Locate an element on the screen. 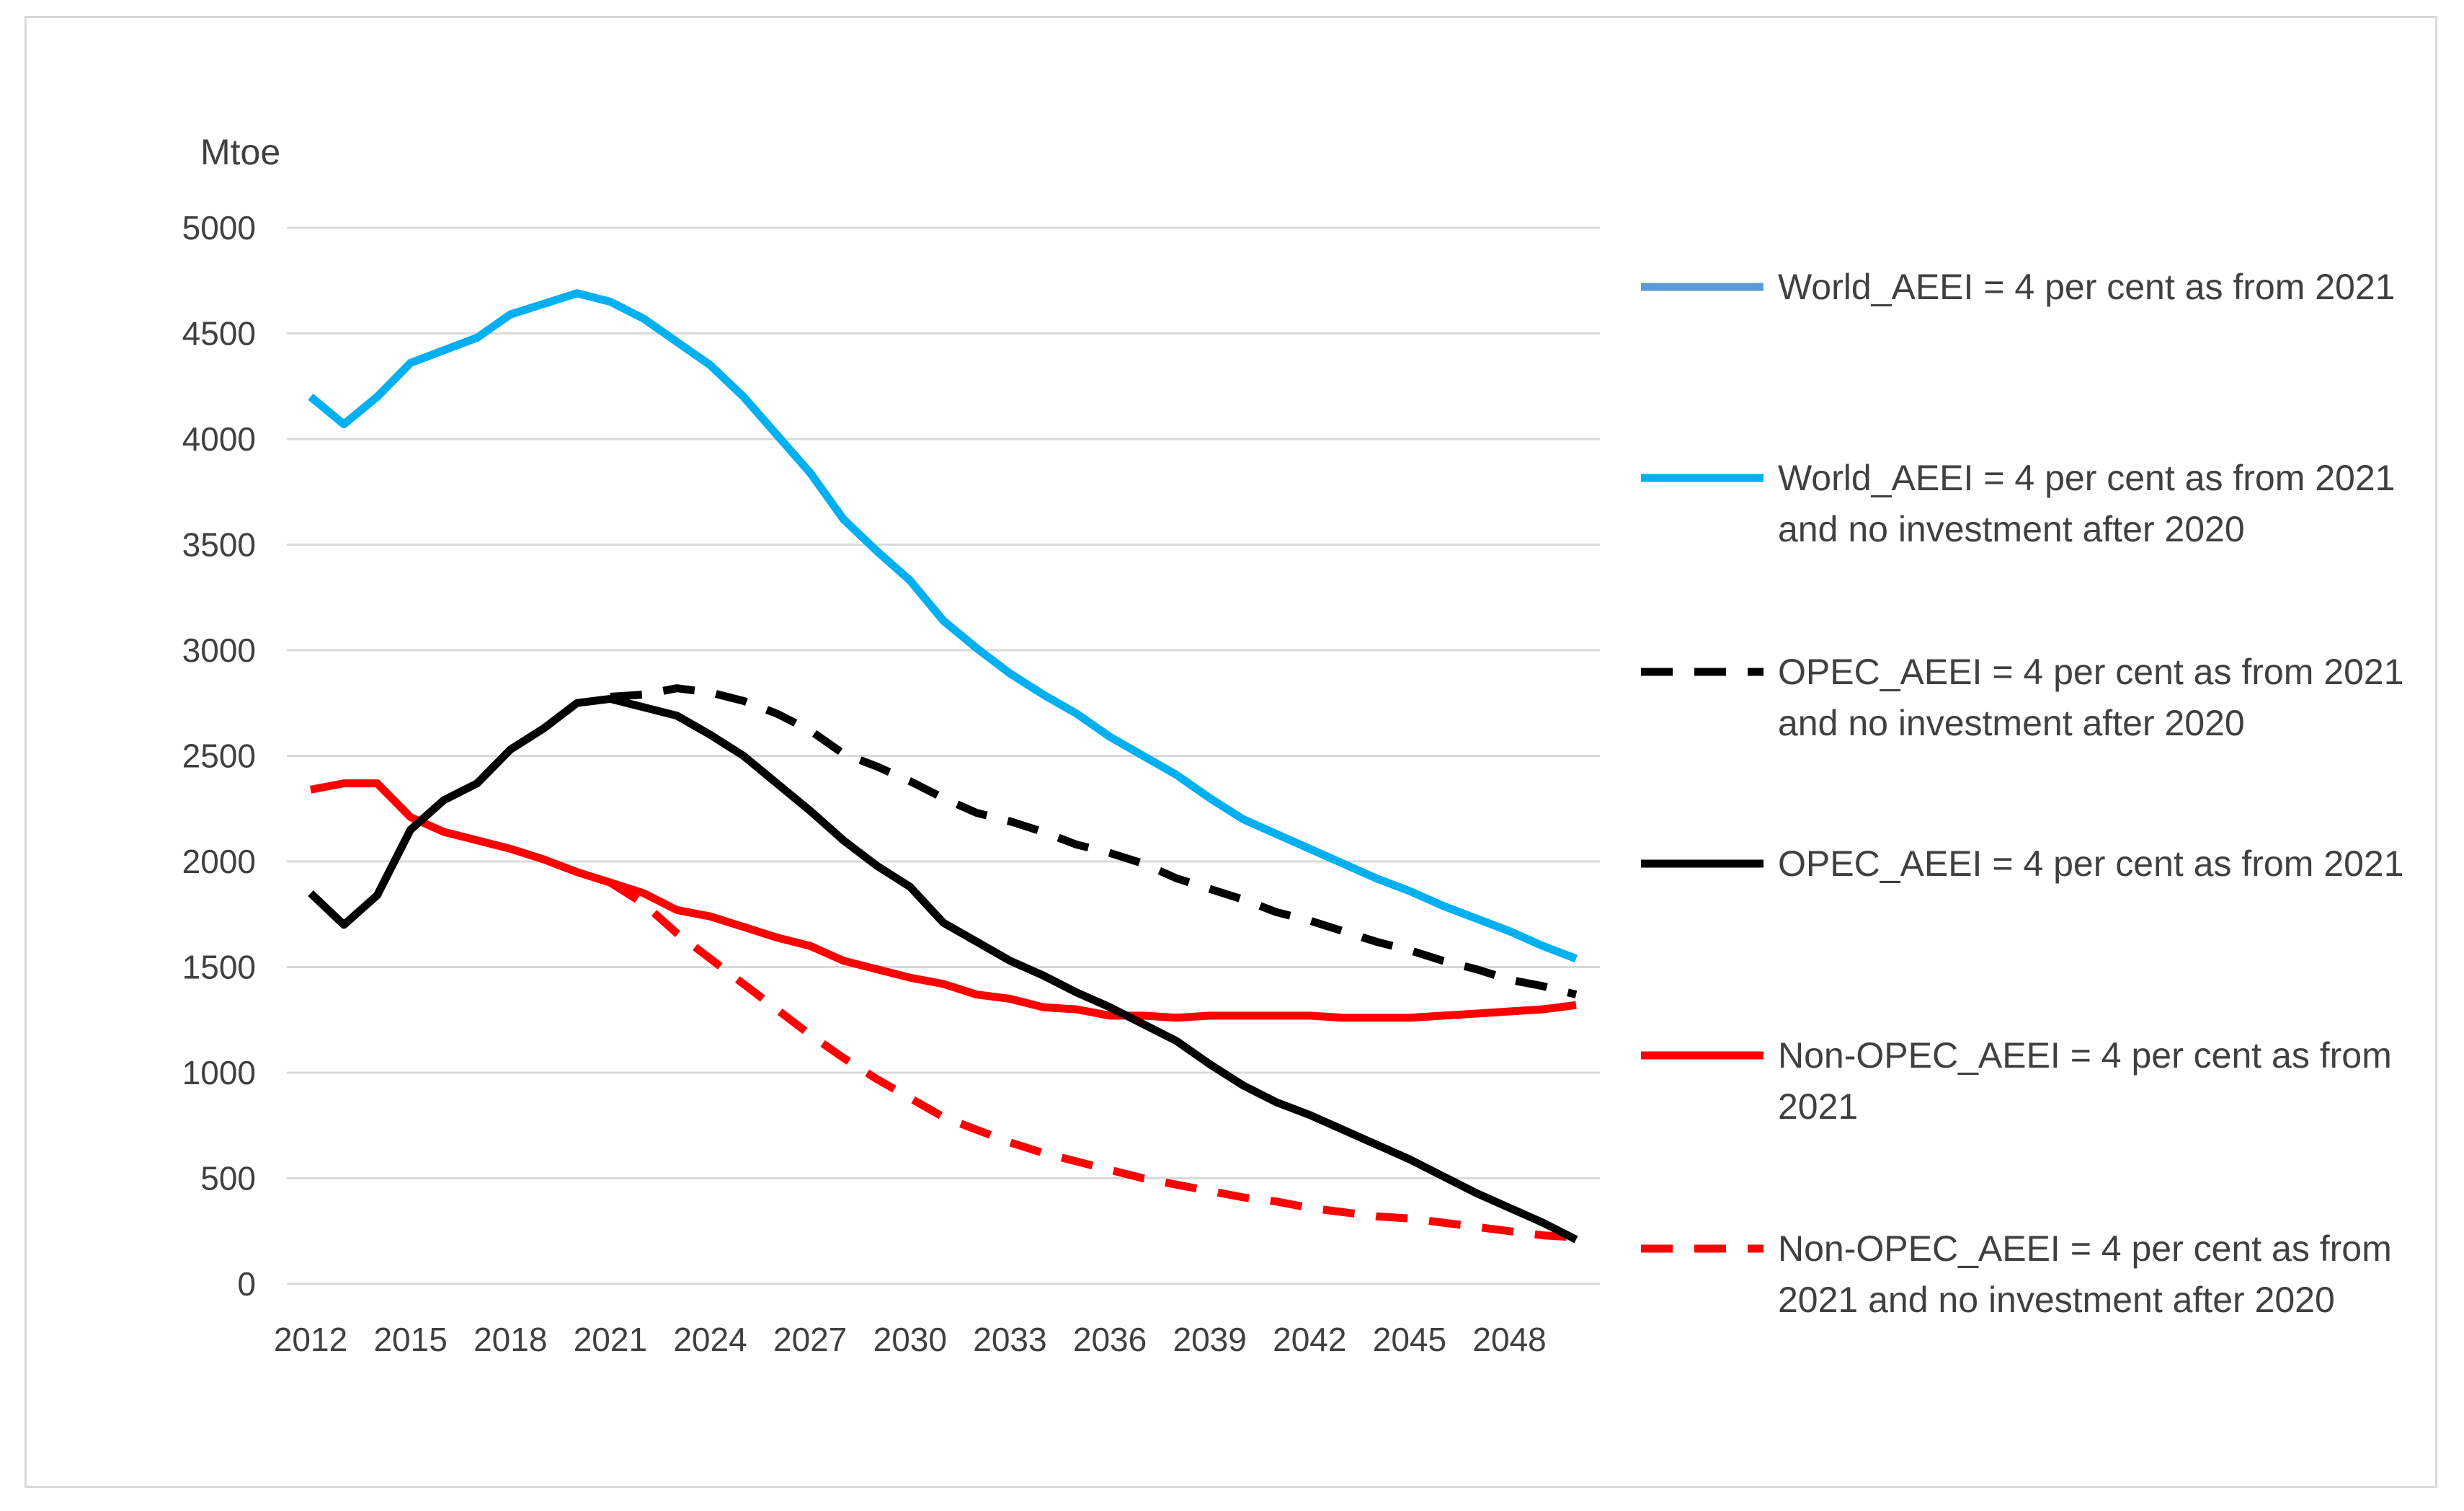  x-tick-label: 2039 is located at coordinates (1210, 1339).